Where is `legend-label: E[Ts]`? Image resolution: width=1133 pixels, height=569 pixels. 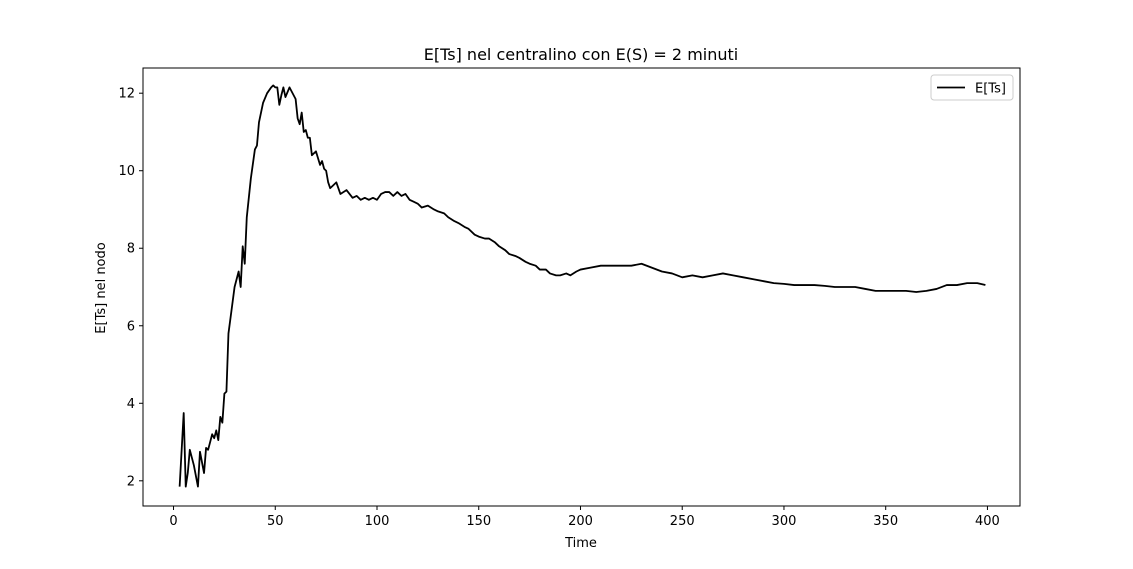 legend-label: E[Ts] is located at coordinates (990, 89).